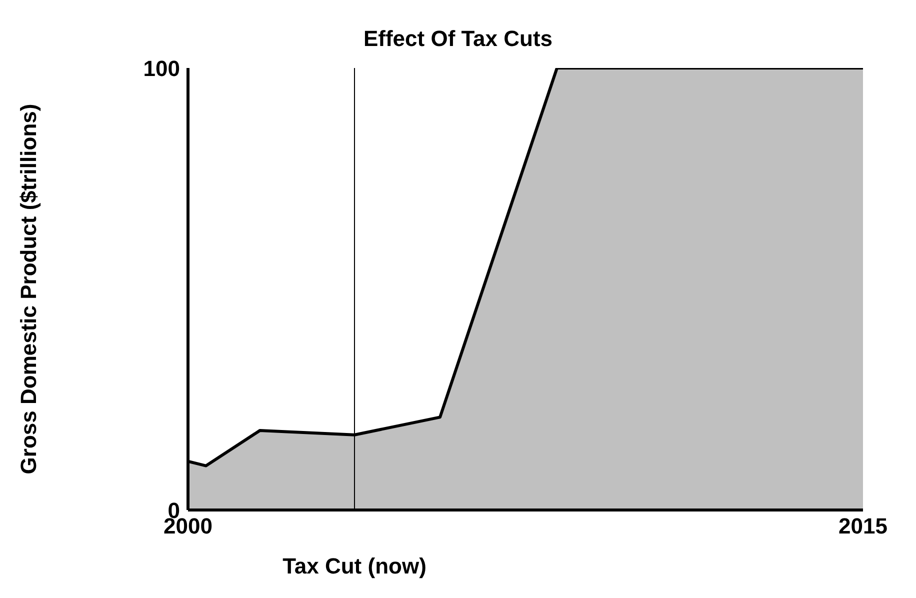  I want to click on chart-title: Effect Of Tax Cuts, so click(458, 39).